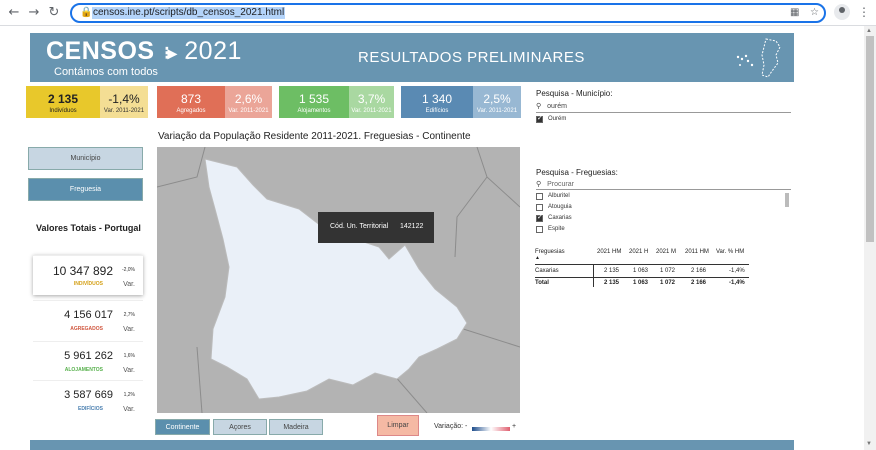 This screenshot has width=876, height=450. What do you see at coordinates (642, 264) in the screenshot?
I see `table-header-rule` at bounding box center [642, 264].